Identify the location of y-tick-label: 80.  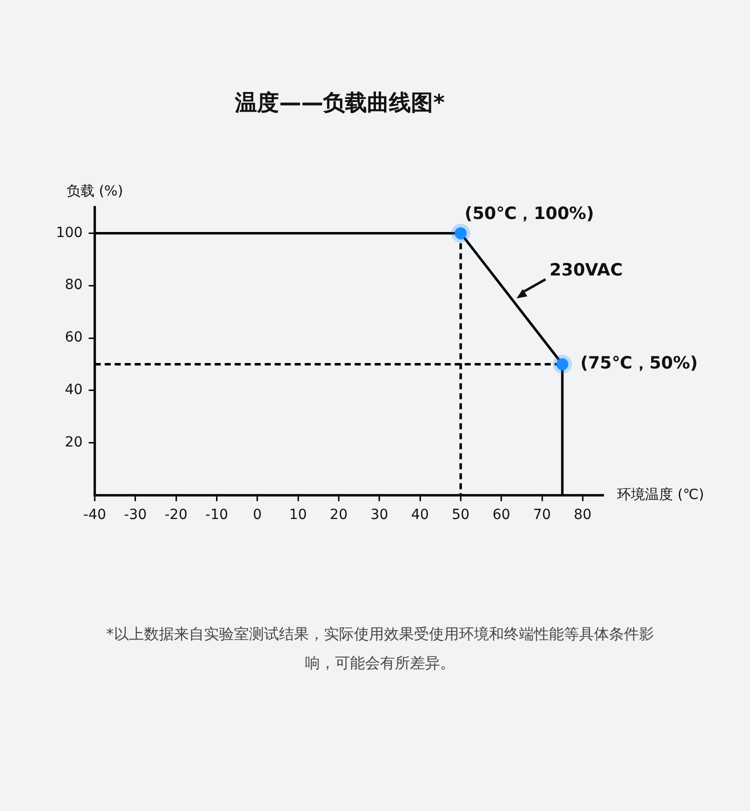
(73, 285).